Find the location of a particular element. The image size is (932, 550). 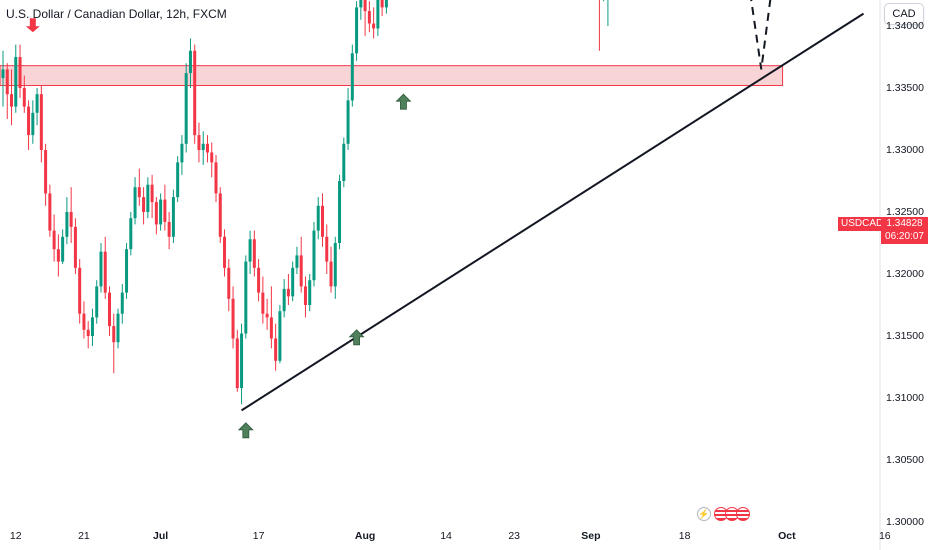

last-price-tag: 1.34828 06:20:07 is located at coordinates (904, 230).